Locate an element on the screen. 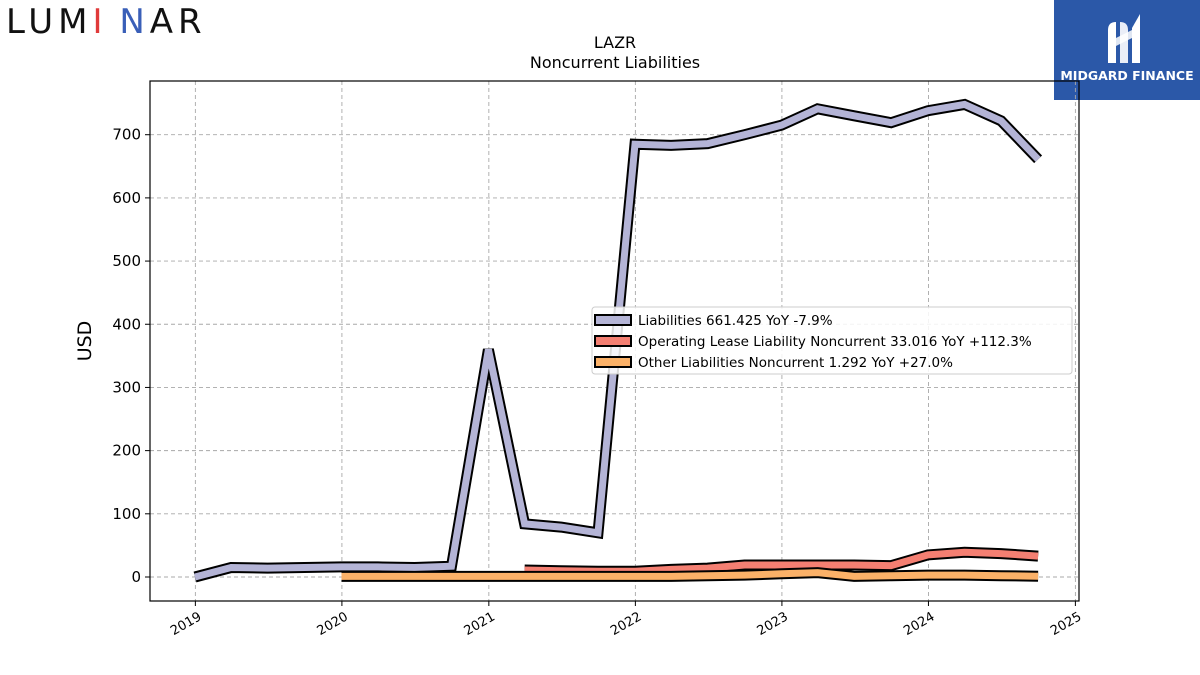  brand-logo: LUMI NAR is located at coordinates (106, 22).